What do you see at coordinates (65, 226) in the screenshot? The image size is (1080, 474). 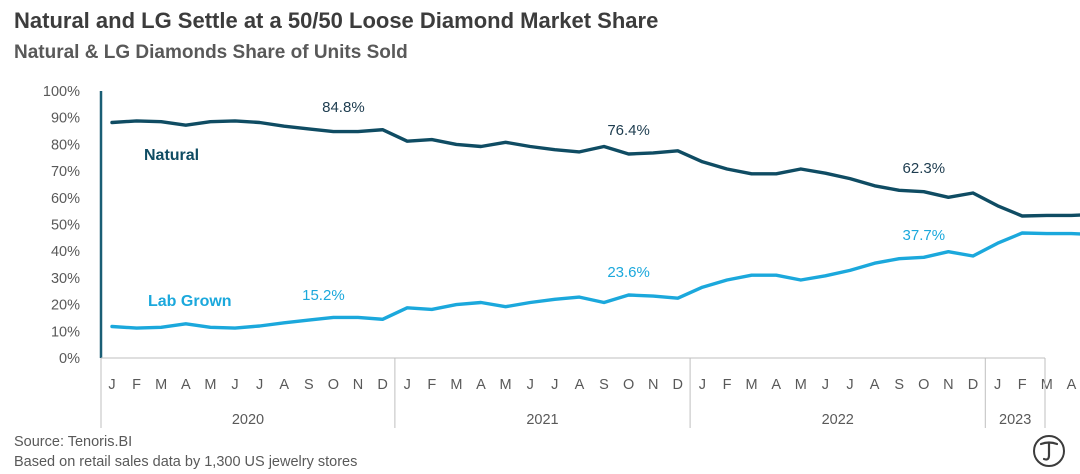 I see `y-tick-label: 50%` at bounding box center [65, 226].